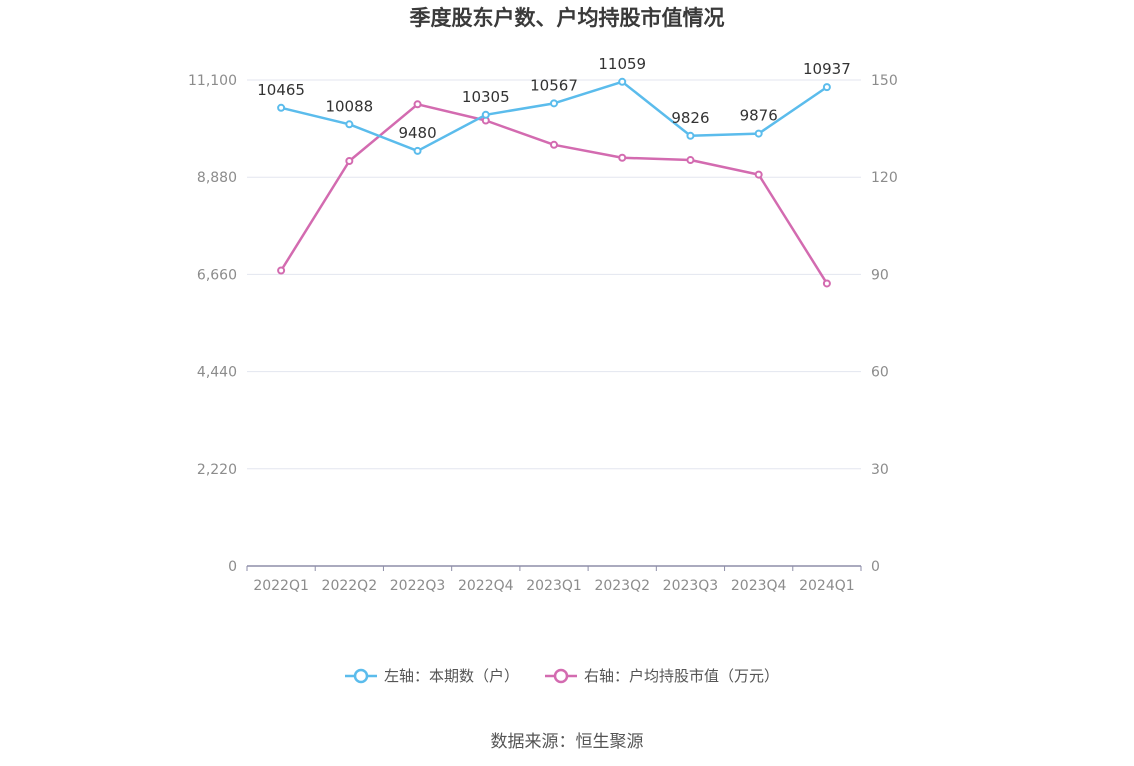  I want to click on legend-label: 右轴：户均持股市值（万元）, so click(681, 676).